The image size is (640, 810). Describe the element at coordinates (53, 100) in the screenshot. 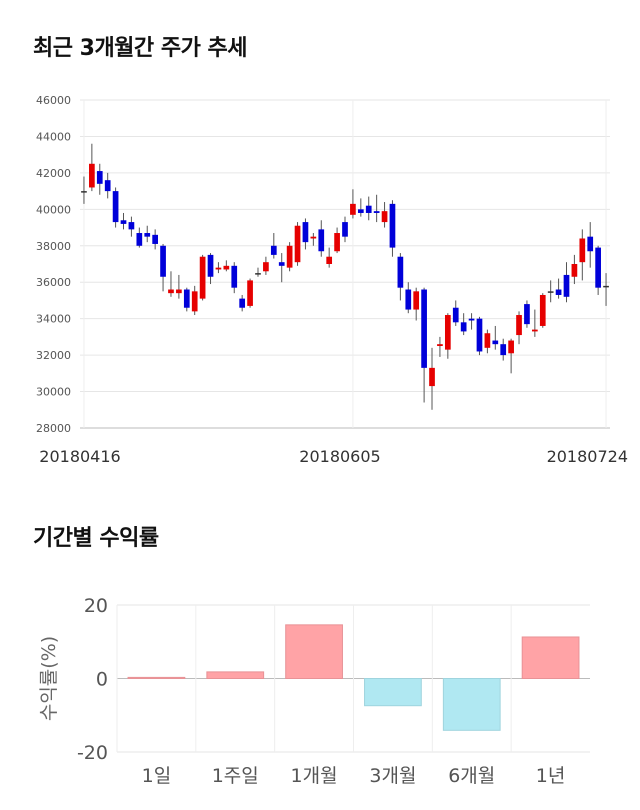

I see `candle-y-tick-label: 46000` at that location.